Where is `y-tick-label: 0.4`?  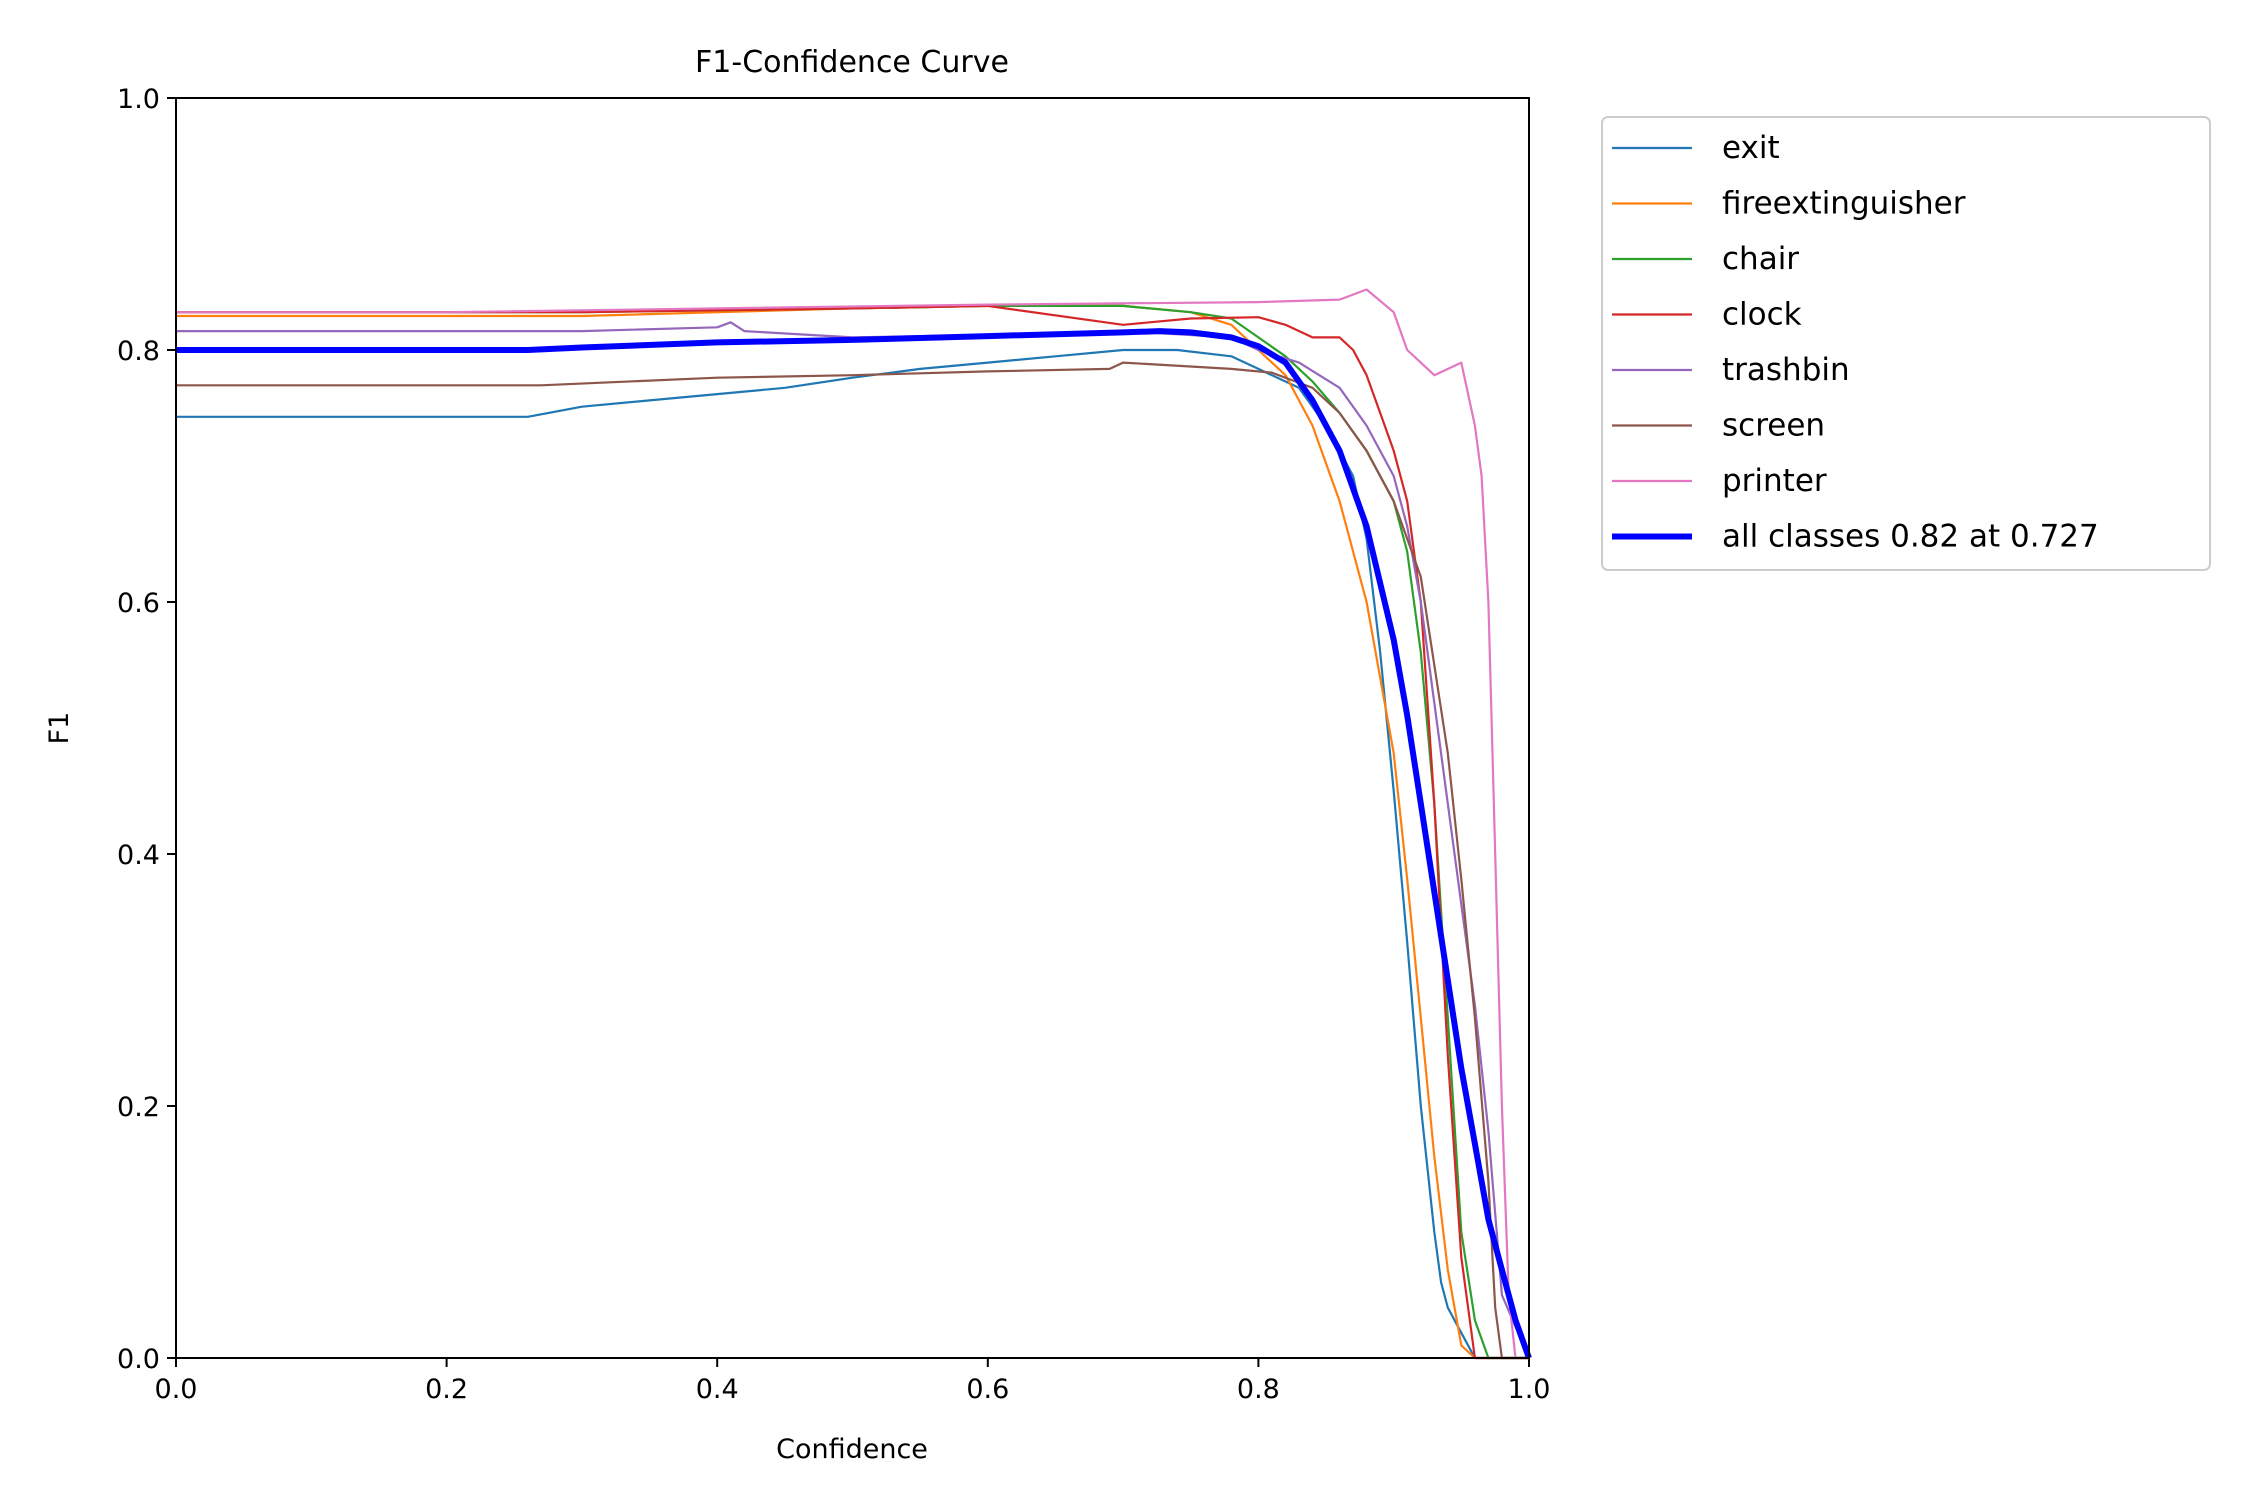 y-tick-label: 0.4 is located at coordinates (138, 855).